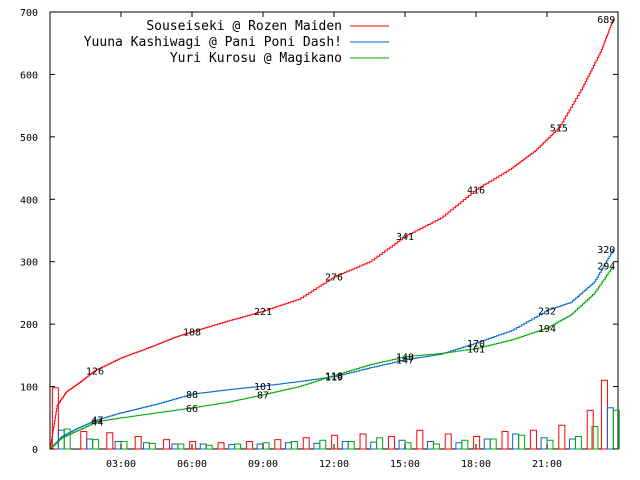 This screenshot has width=640, height=480. Describe the element at coordinates (263, 312) in the screenshot. I see `data-label-series-1: 221` at that location.